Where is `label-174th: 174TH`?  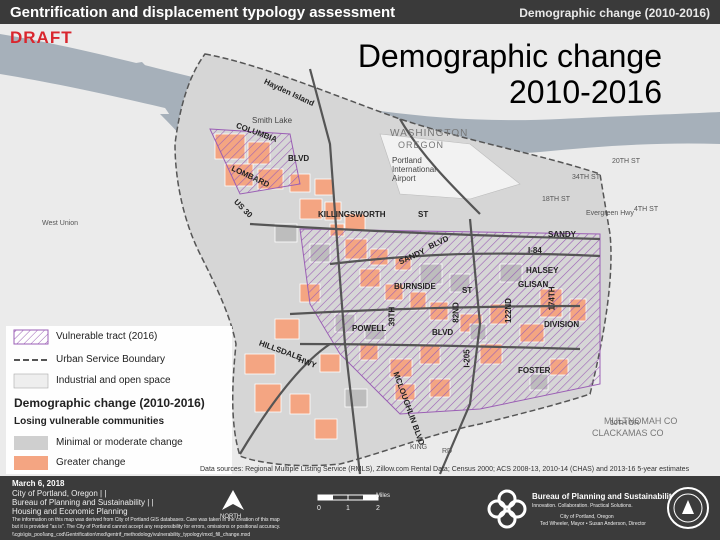 label-174th: 174TH is located at coordinates (552, 298).